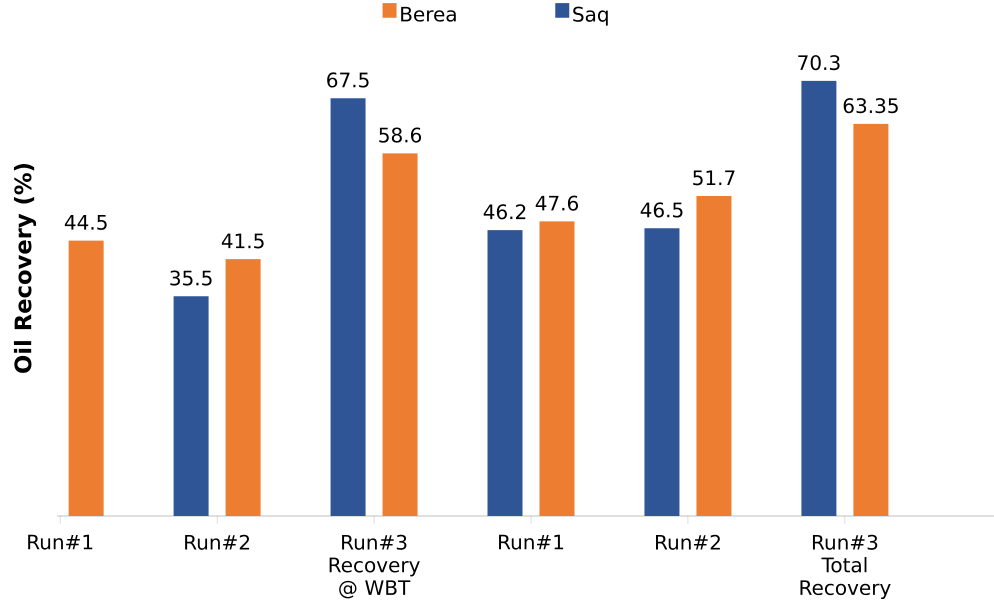 Image resolution: width=994 pixels, height=615 pixels. What do you see at coordinates (400, 135) in the screenshot?
I see `data-label: 58.6` at bounding box center [400, 135].